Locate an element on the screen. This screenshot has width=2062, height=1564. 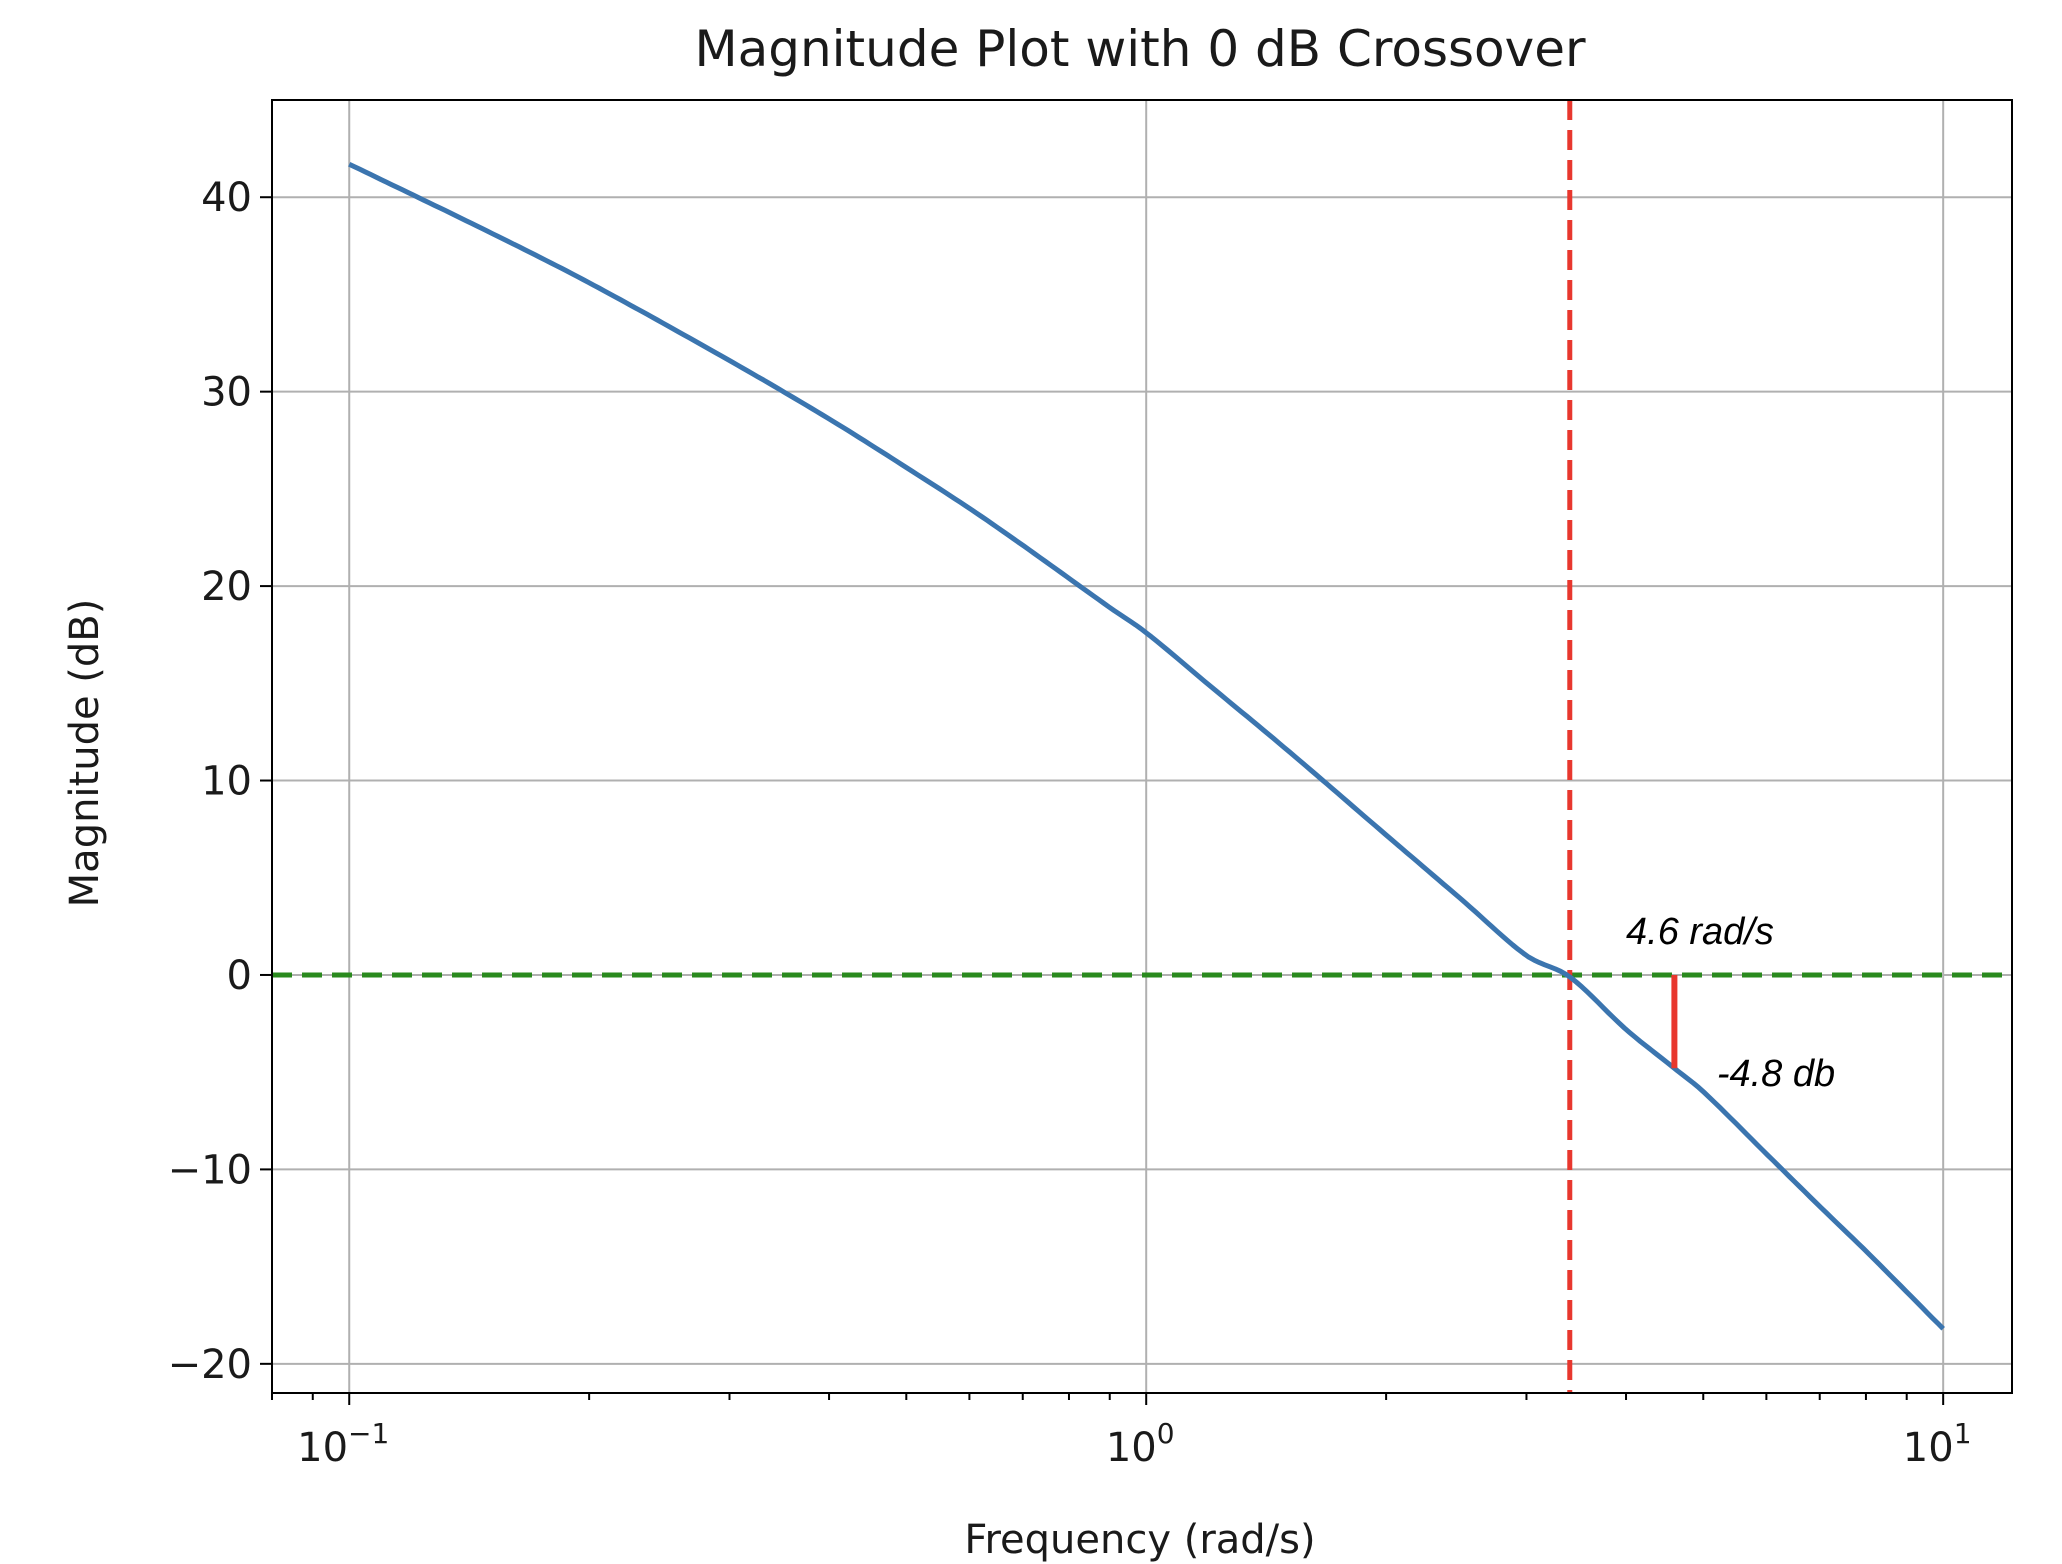
y-tick-label: 20 is located at coordinates (226, 587).